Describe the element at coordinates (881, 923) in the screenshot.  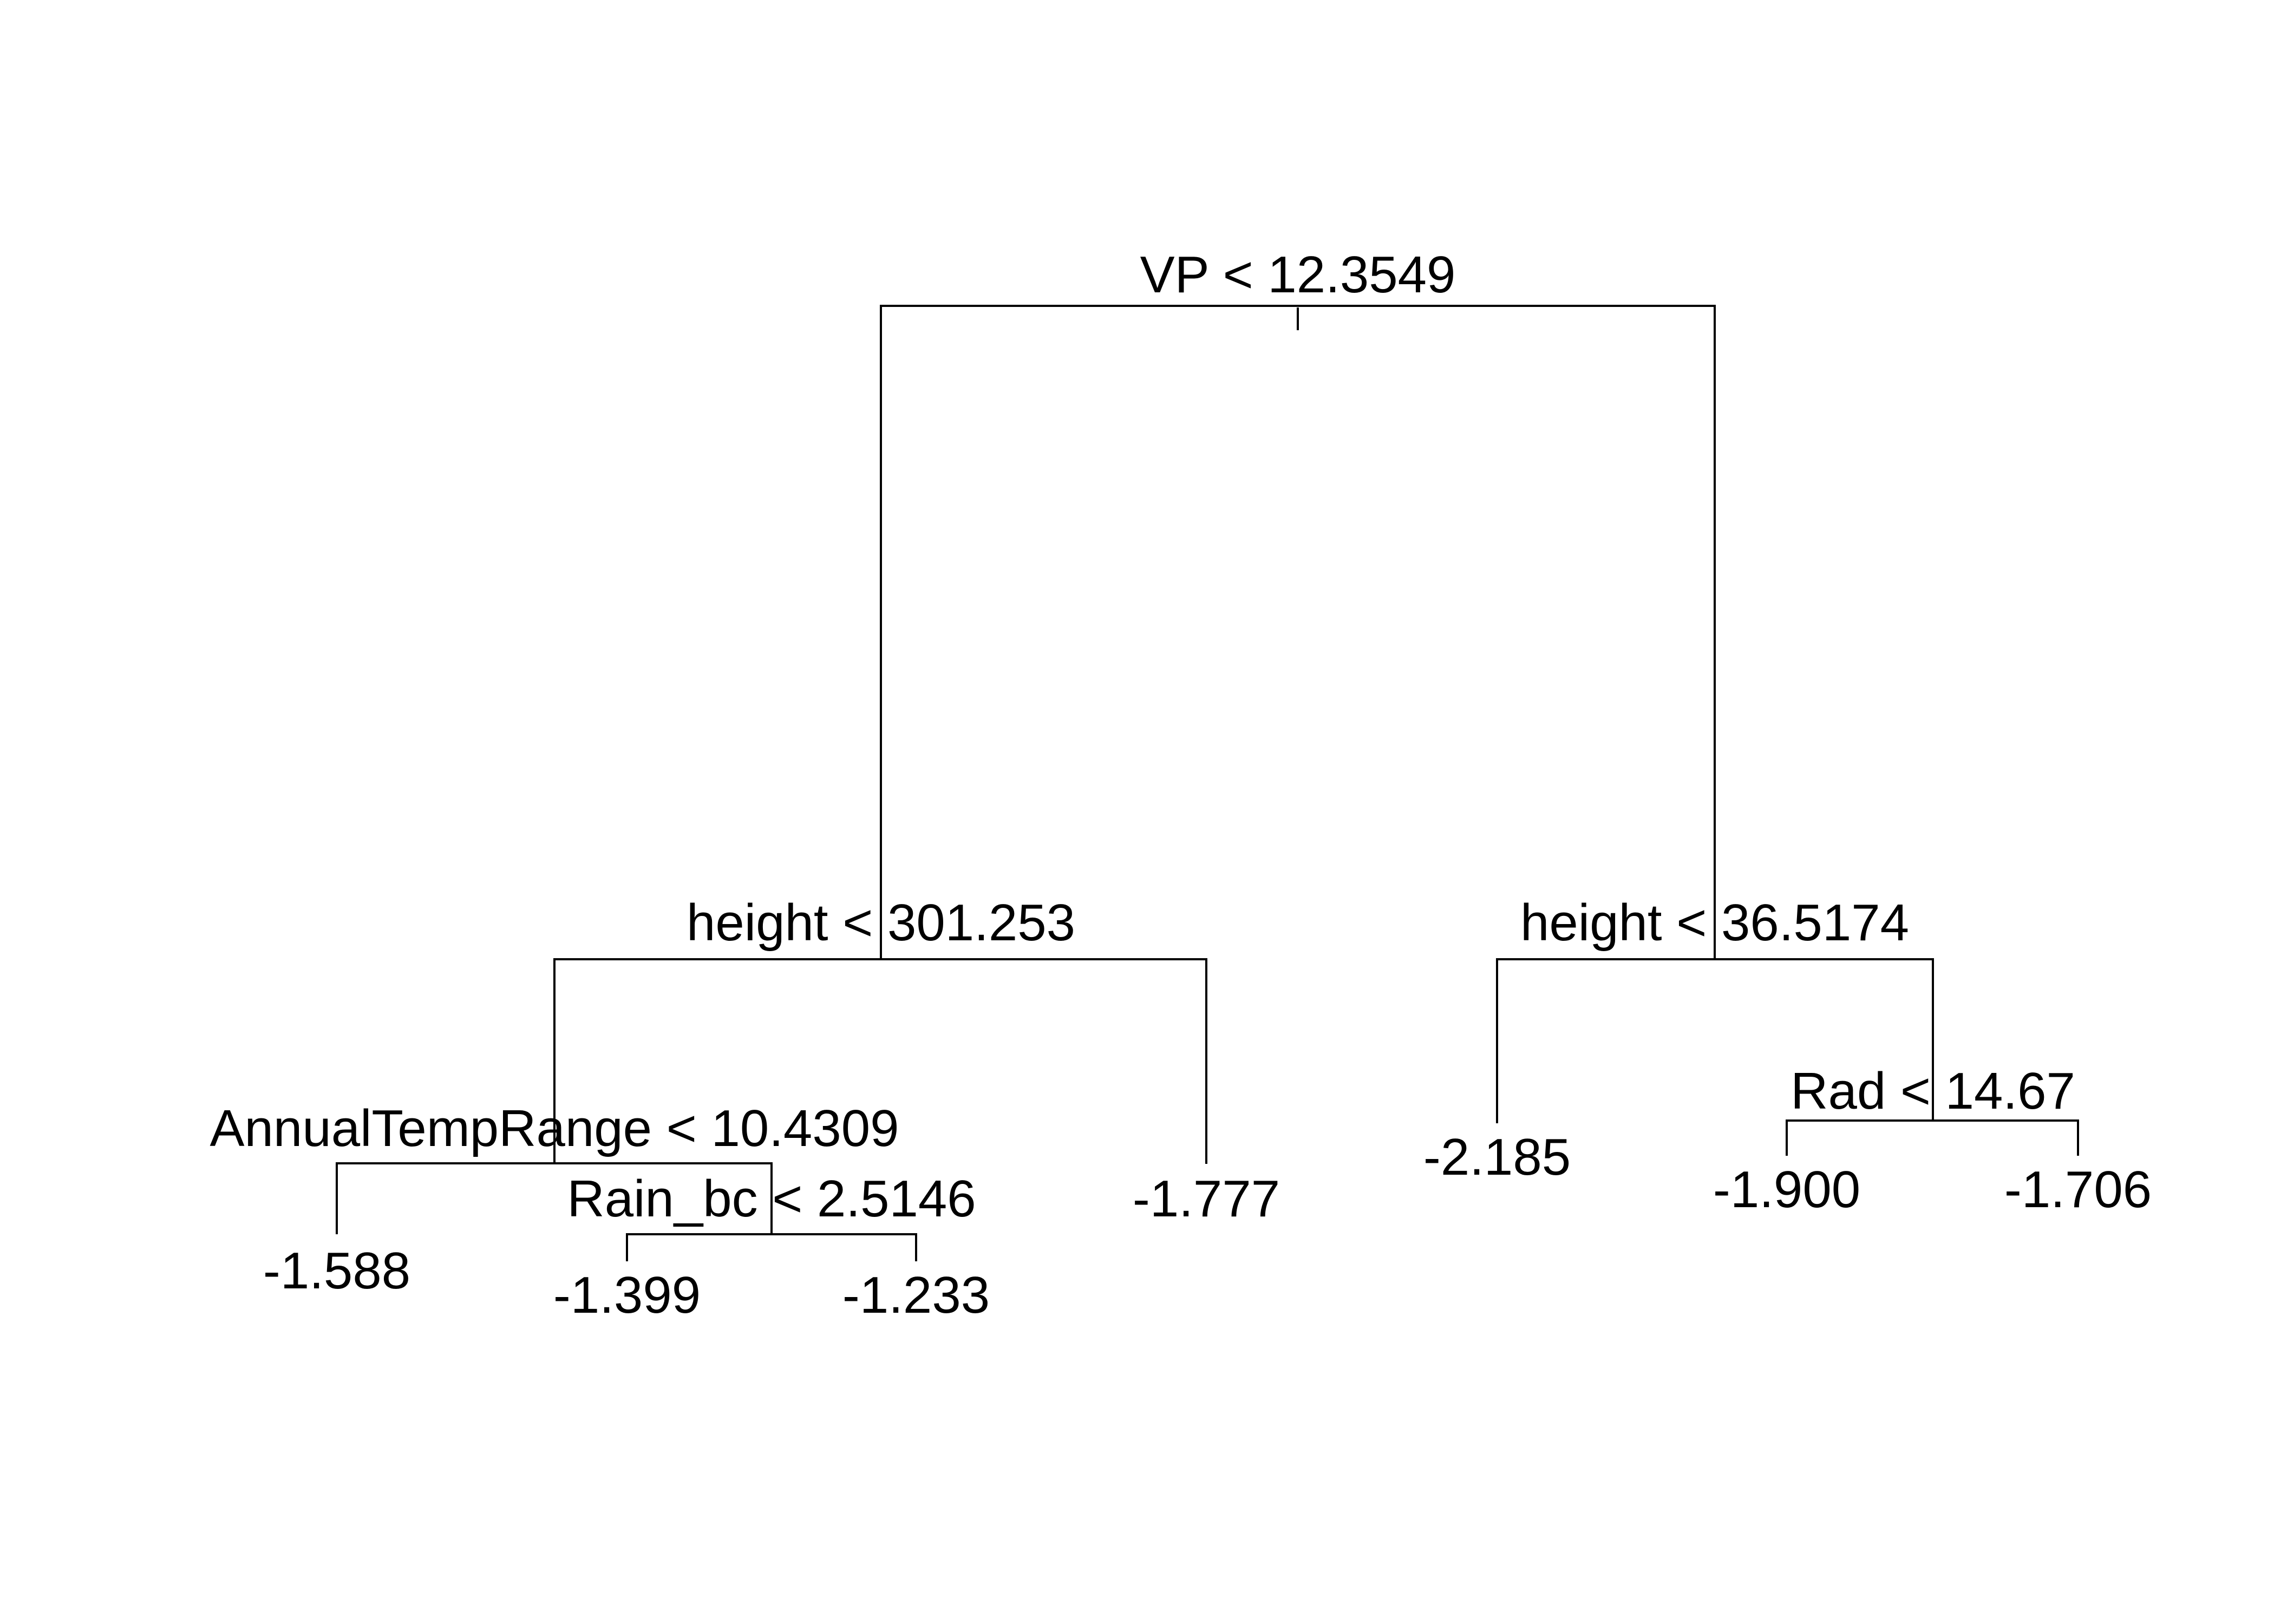
I see `split-label-height-301: height < 301.253` at that location.